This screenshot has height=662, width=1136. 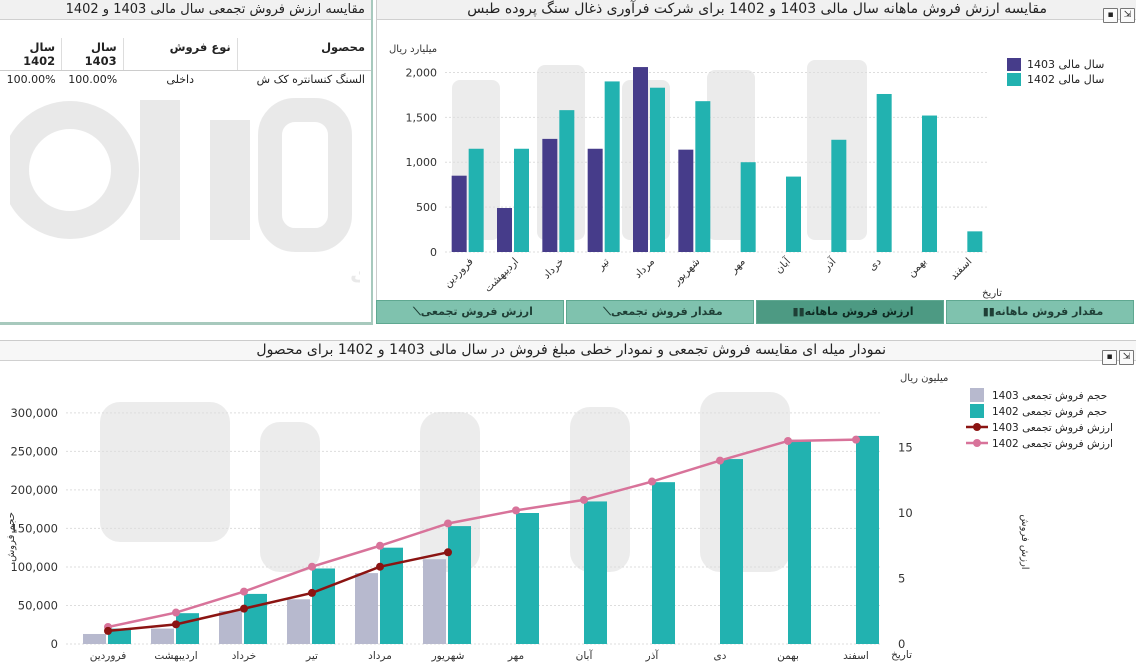 What do you see at coordinates (901, 579) in the screenshot?
I see `y2-tick-label: 5` at bounding box center [901, 579].